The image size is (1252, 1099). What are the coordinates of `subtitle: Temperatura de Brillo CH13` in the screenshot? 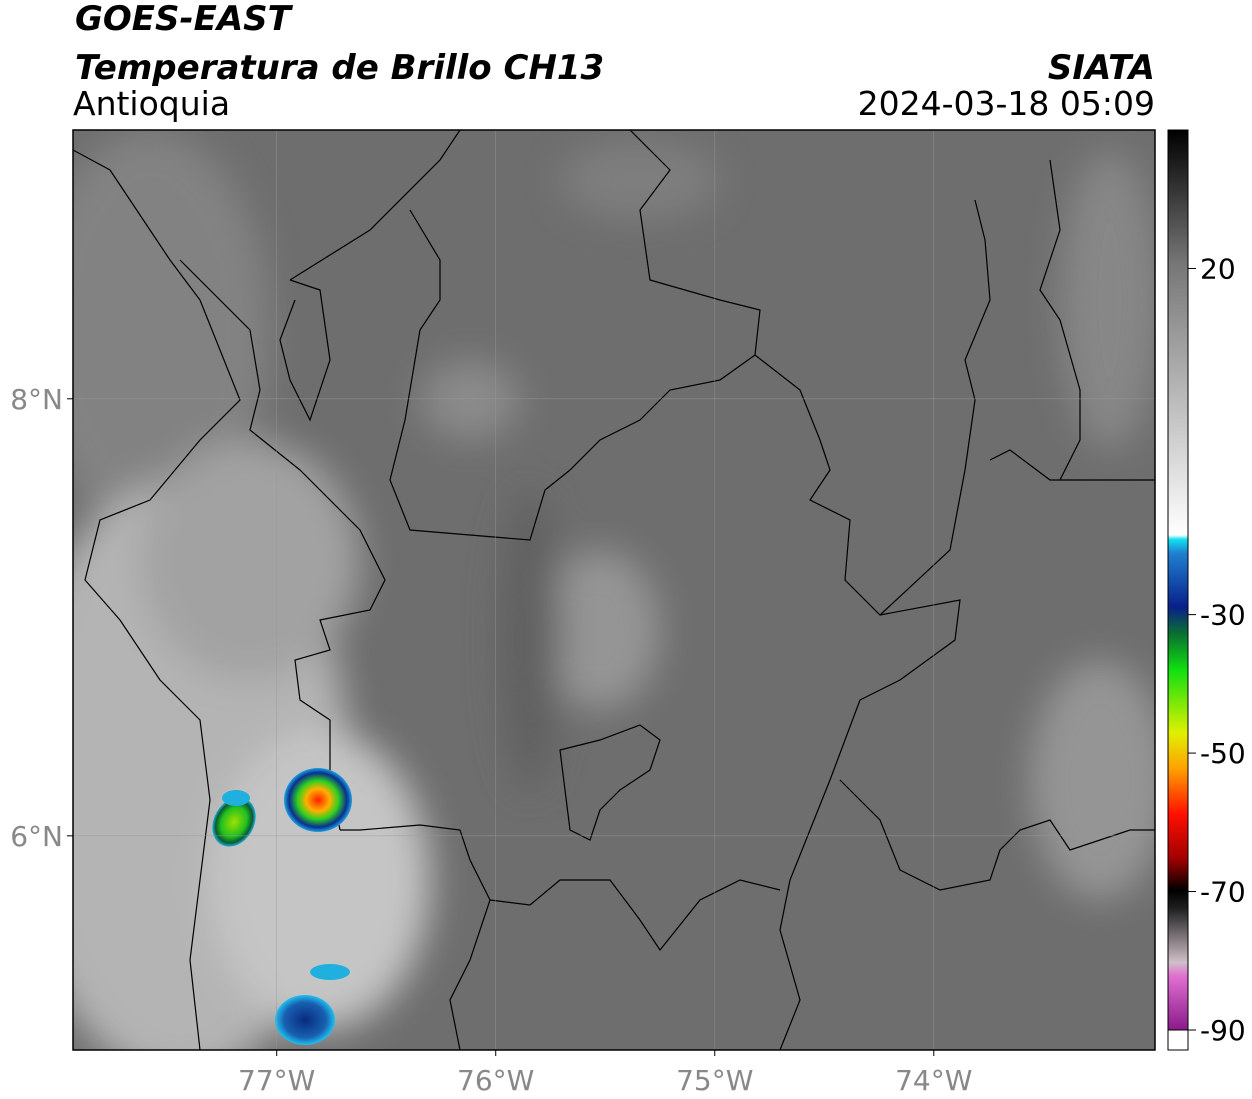 It's located at (339, 68).